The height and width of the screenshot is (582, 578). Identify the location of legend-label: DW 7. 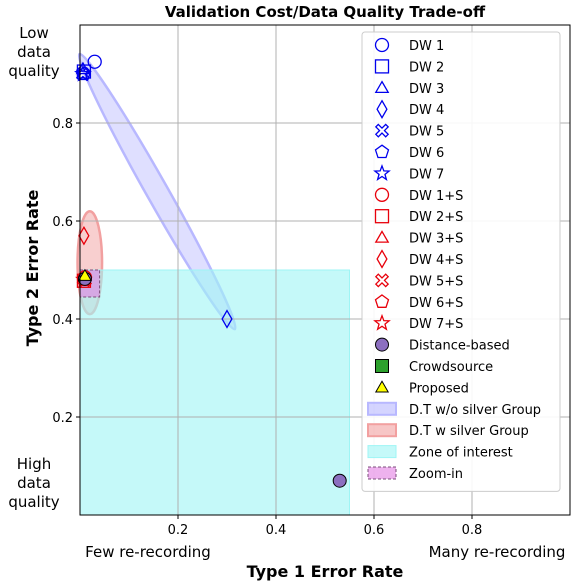
(426, 174).